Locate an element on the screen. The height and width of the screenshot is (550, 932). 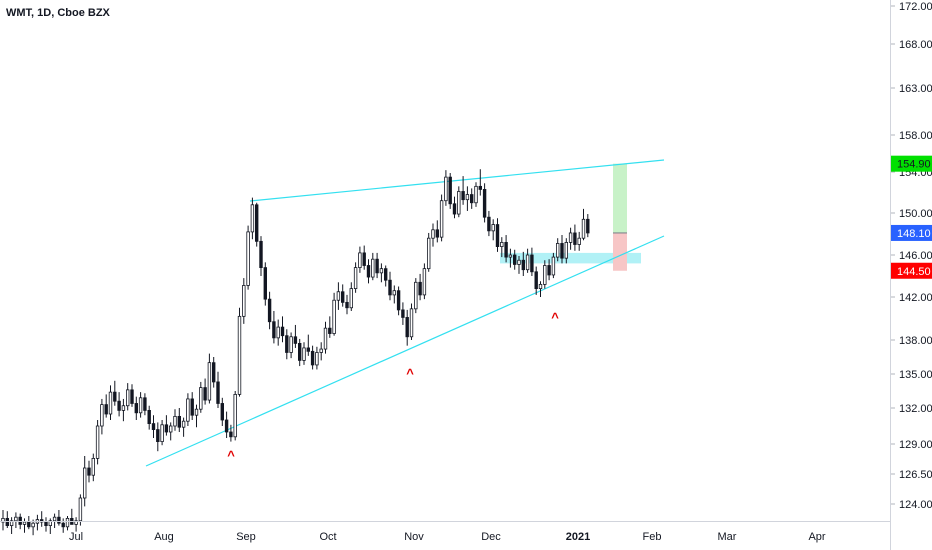
price-tick-label: 172.00 is located at coordinates (915, 7).